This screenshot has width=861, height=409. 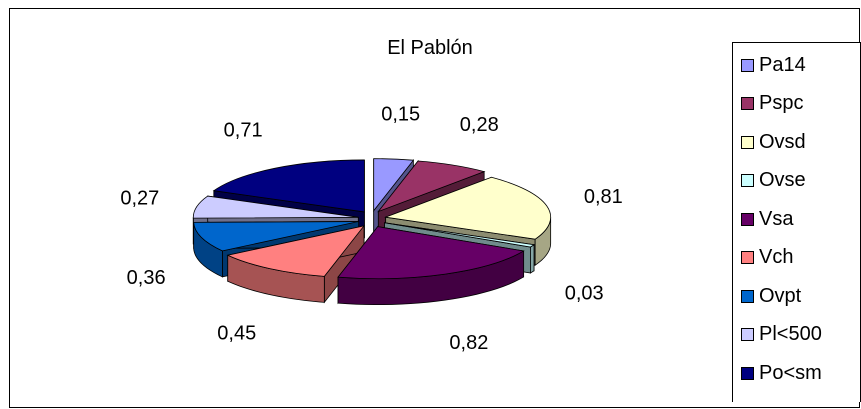 I want to click on legend-item: Pspc, so click(x=772, y=104).